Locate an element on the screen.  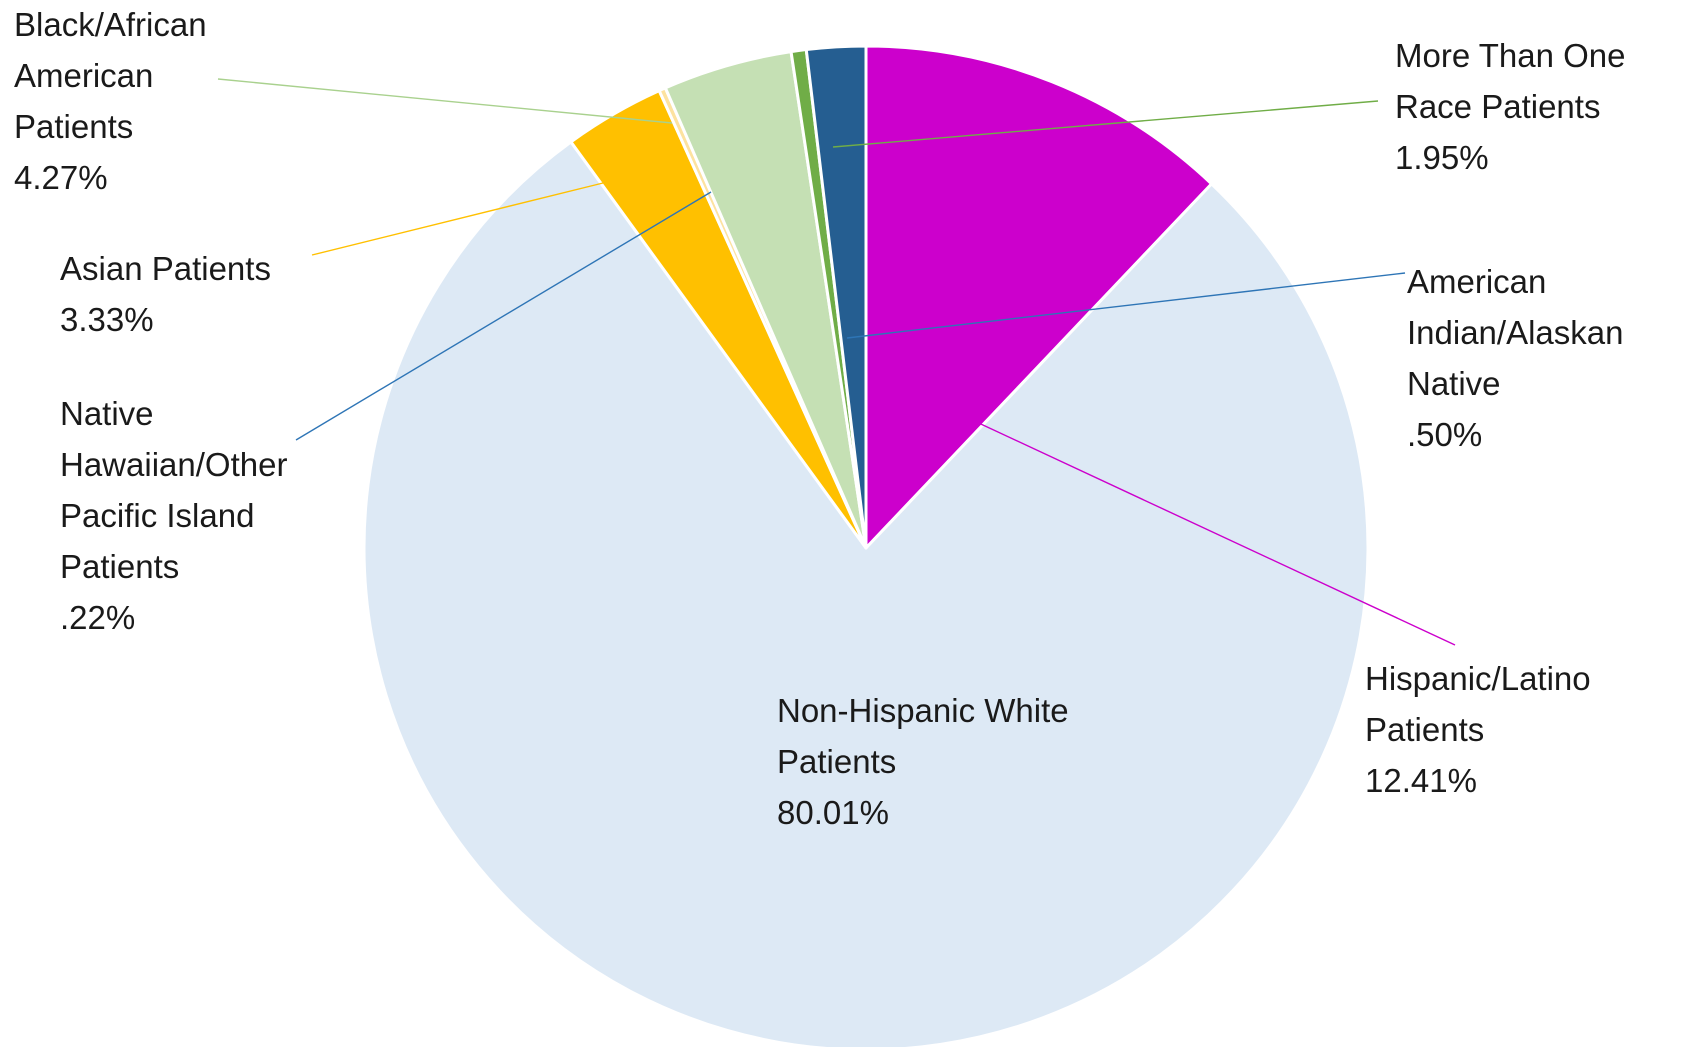
data-label-line: Pacific Island is located at coordinates (157, 515).